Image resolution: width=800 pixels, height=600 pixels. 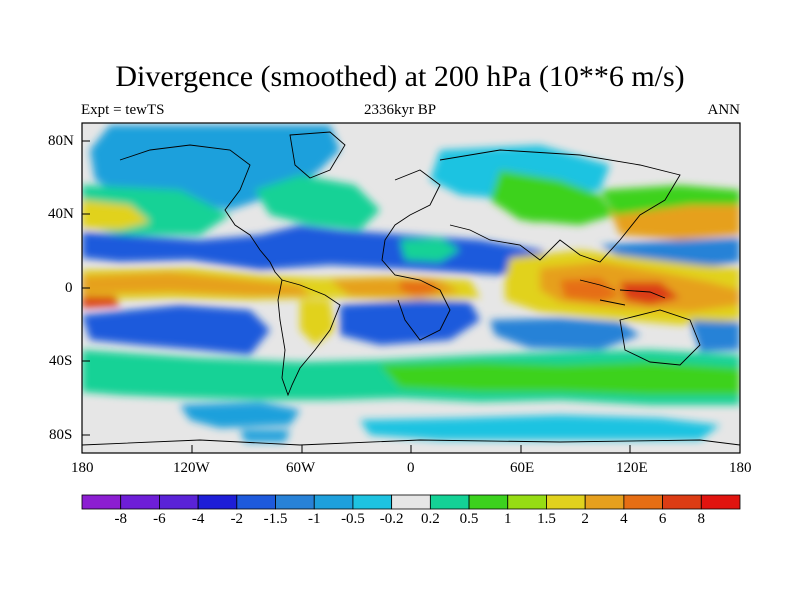 What do you see at coordinates (660, 337) in the screenshot?
I see `coast-australia` at bounding box center [660, 337].